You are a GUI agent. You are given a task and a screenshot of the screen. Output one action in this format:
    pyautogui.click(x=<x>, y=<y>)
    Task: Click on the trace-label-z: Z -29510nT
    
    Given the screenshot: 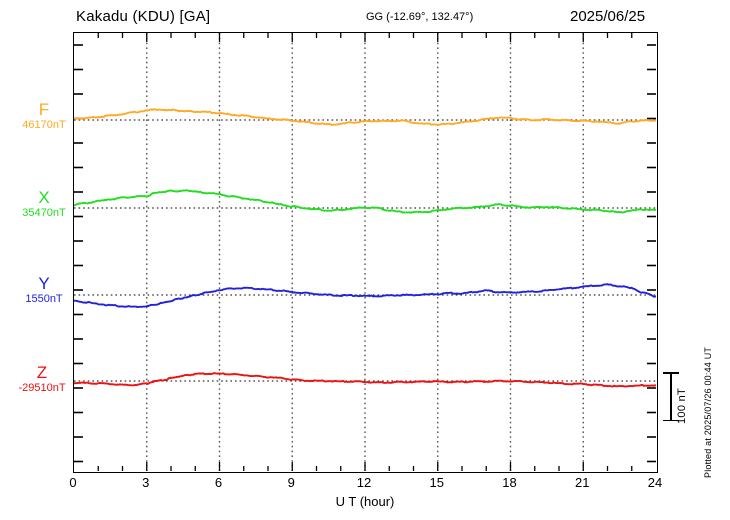 What is the action you would take?
    pyautogui.click(x=42, y=379)
    